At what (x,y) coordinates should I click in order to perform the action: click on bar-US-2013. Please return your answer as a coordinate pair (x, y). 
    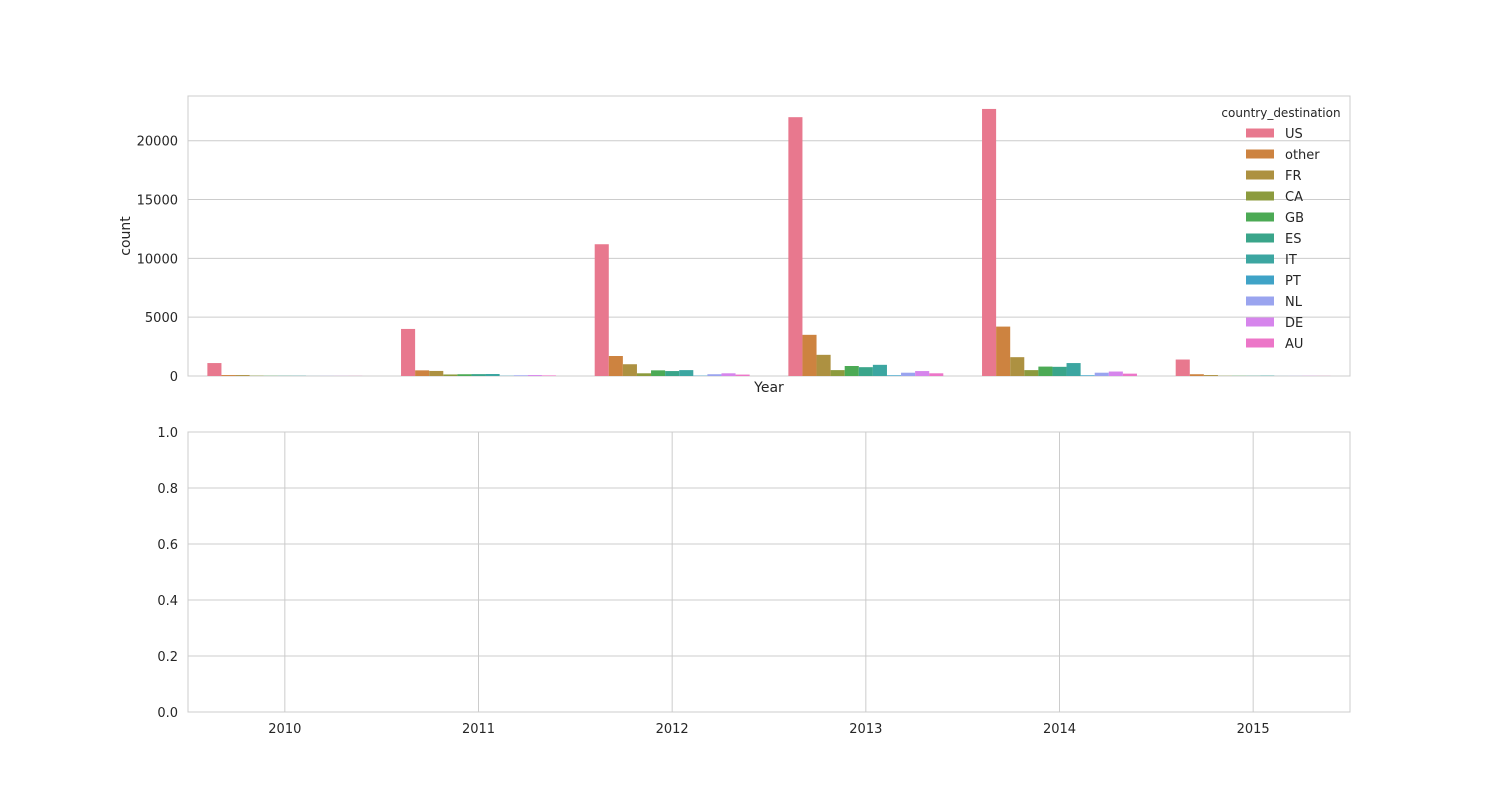
    Looking at the image, I should click on (795, 247).